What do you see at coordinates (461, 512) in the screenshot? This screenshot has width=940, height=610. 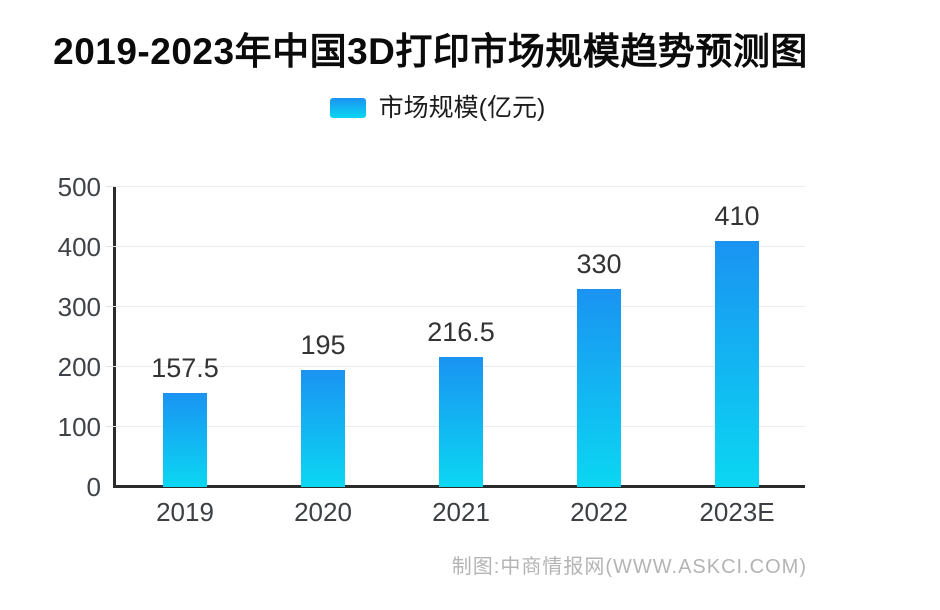 I see `x-axis-label-2021: 2021` at bounding box center [461, 512].